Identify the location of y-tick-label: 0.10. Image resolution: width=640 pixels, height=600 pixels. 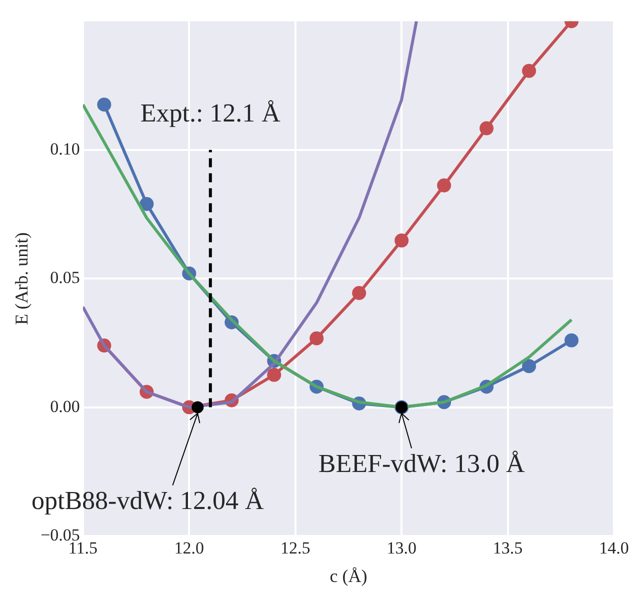
(65, 148).